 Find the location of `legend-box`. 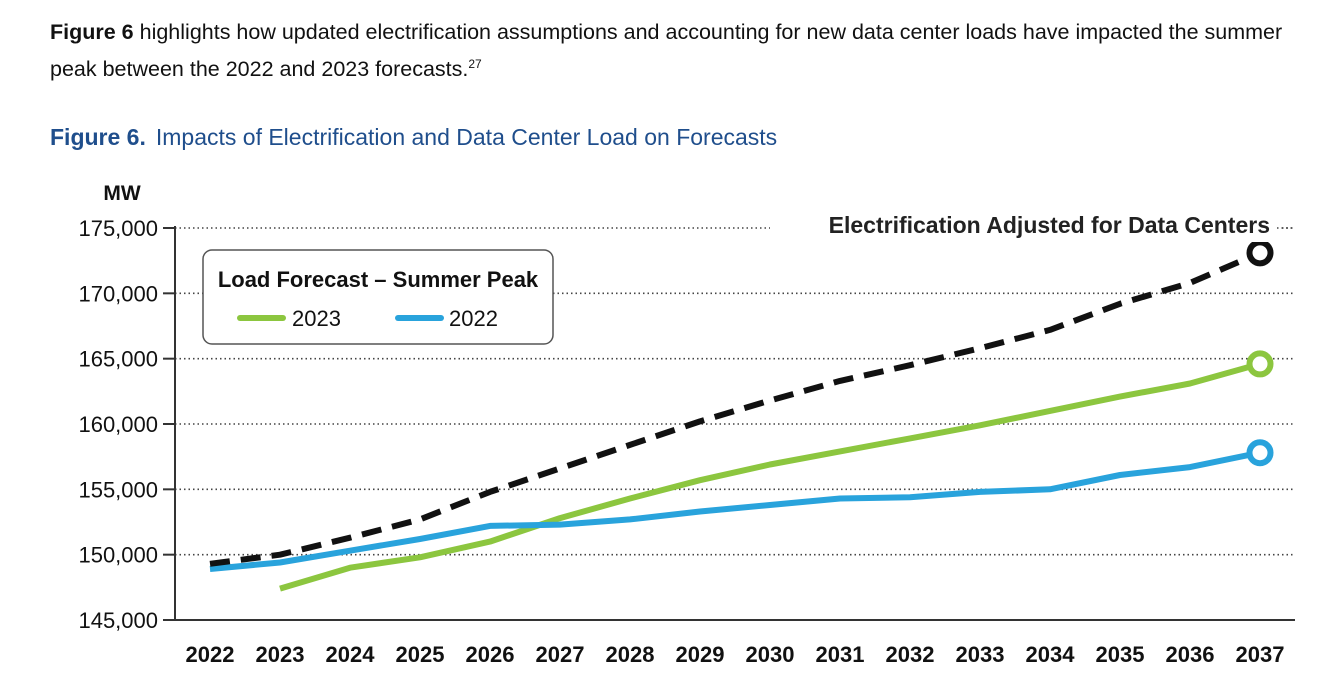

legend-box is located at coordinates (378, 297).